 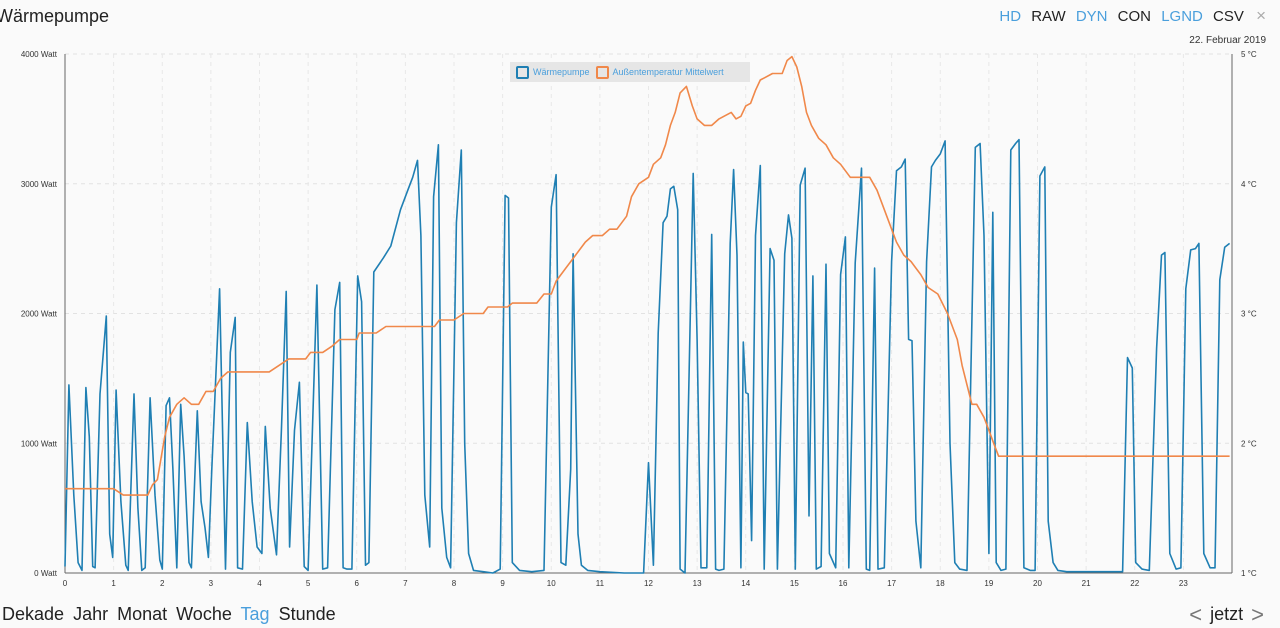 What do you see at coordinates (39, 443) in the screenshot?
I see `y-left-tick-label: 1000 Watt` at bounding box center [39, 443].